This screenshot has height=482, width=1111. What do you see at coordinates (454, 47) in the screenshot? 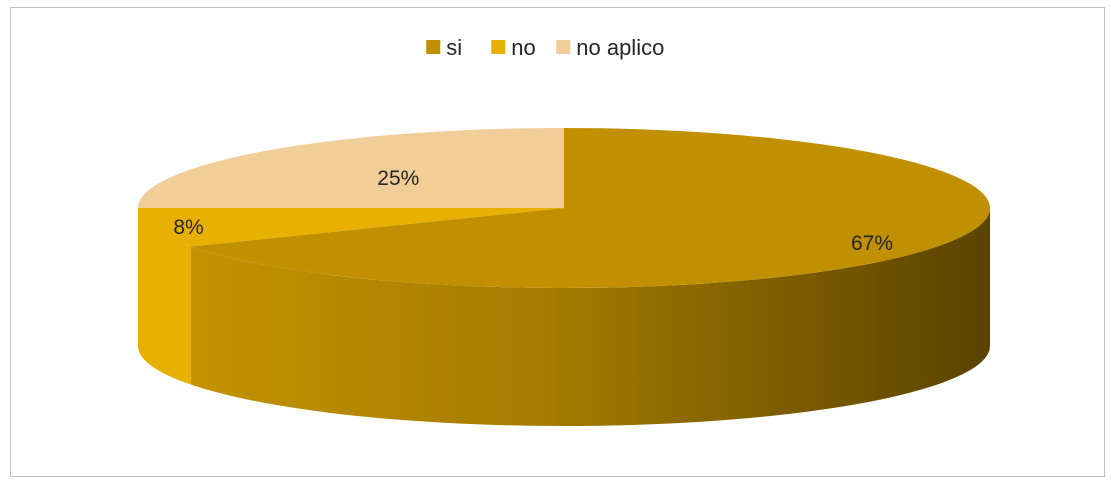
I see `legend-label-si: si` at bounding box center [454, 47].